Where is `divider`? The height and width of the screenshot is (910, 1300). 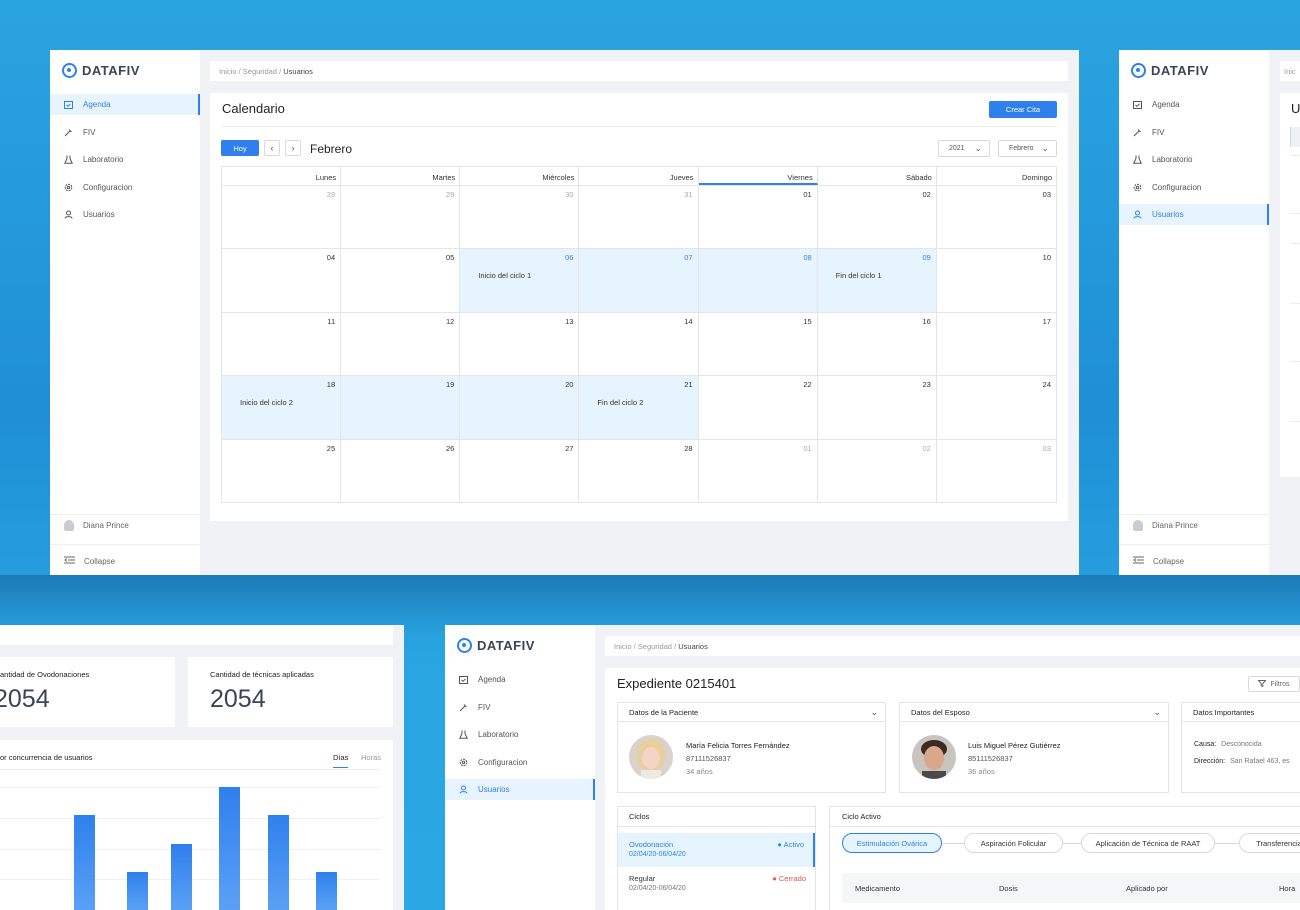
divider is located at coordinates (1194, 514).